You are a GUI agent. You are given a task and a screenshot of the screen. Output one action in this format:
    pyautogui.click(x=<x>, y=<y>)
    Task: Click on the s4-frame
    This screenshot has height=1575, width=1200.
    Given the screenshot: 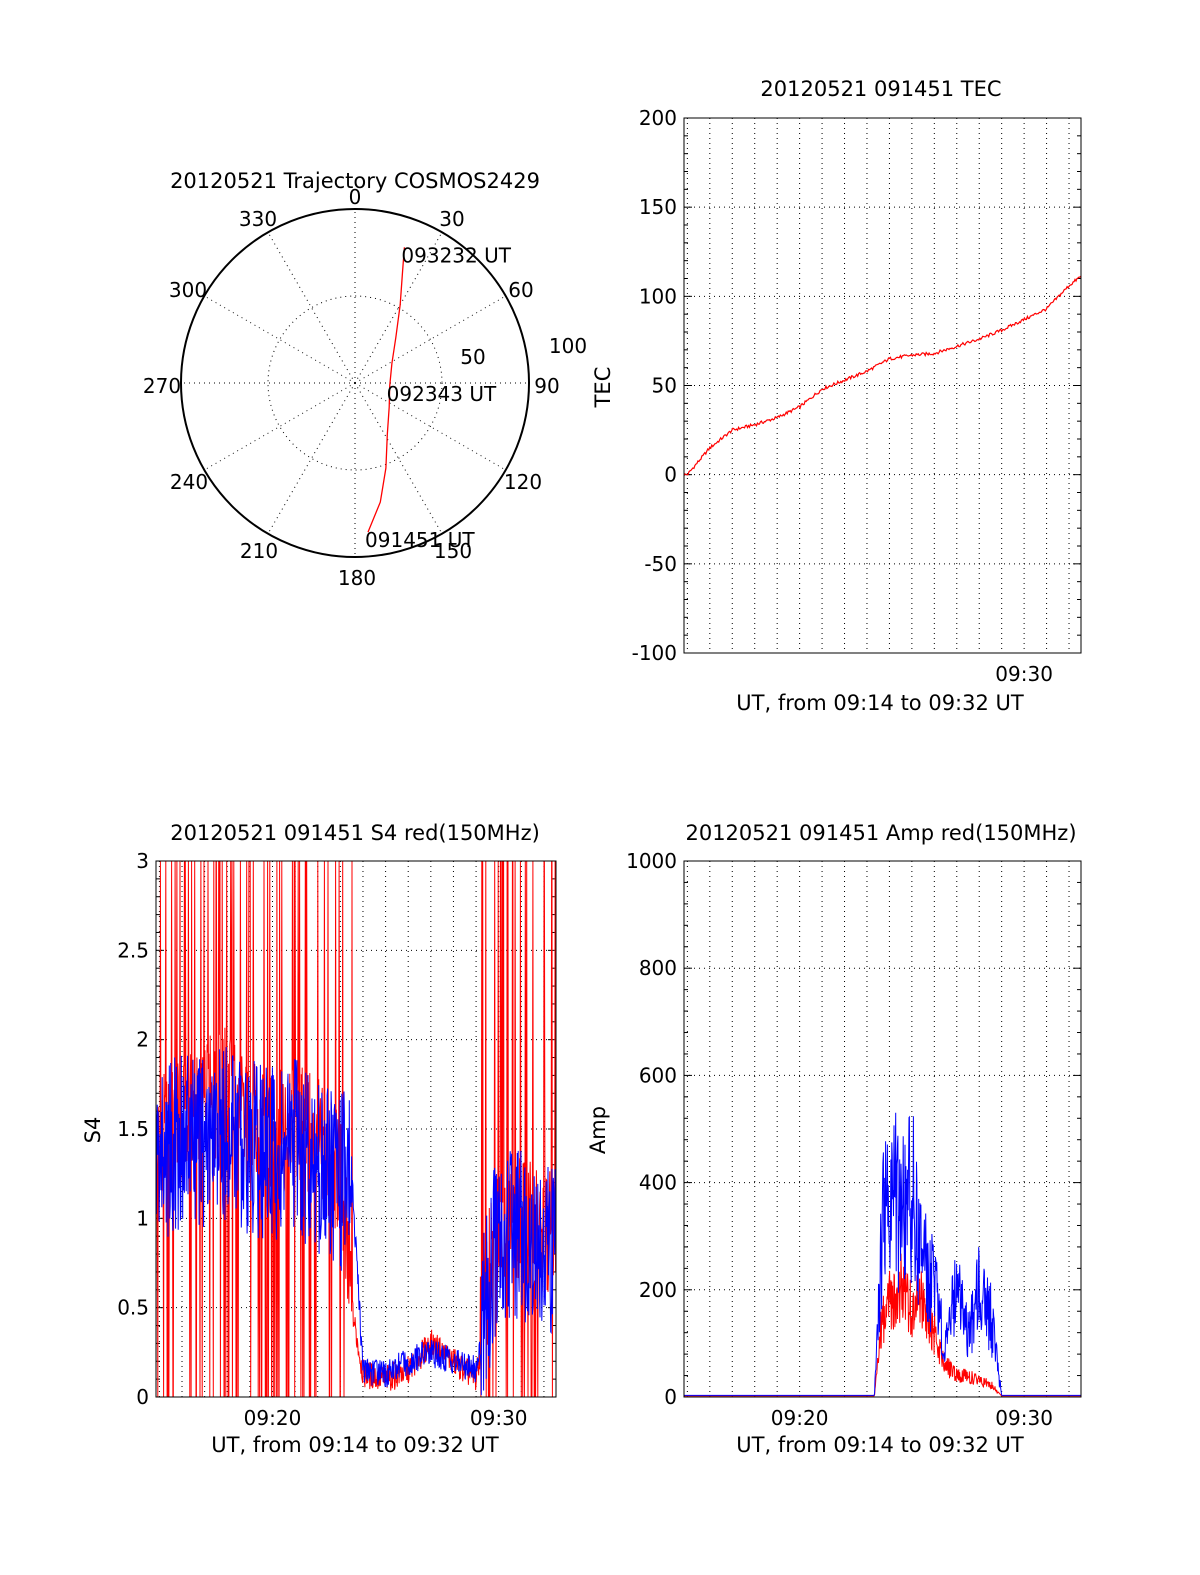 What is the action you would take?
    pyautogui.click(x=356, y=1129)
    